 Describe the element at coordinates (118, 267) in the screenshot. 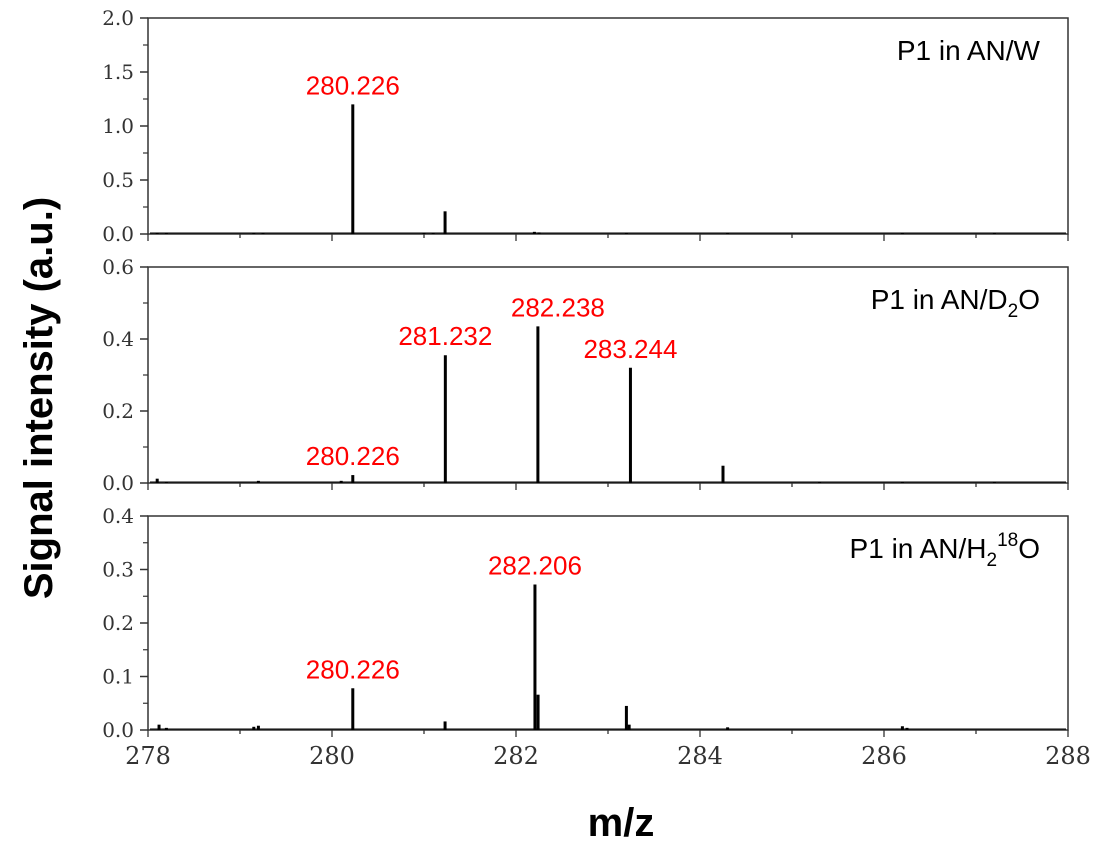

I see `y-tick-label: 0.6` at that location.